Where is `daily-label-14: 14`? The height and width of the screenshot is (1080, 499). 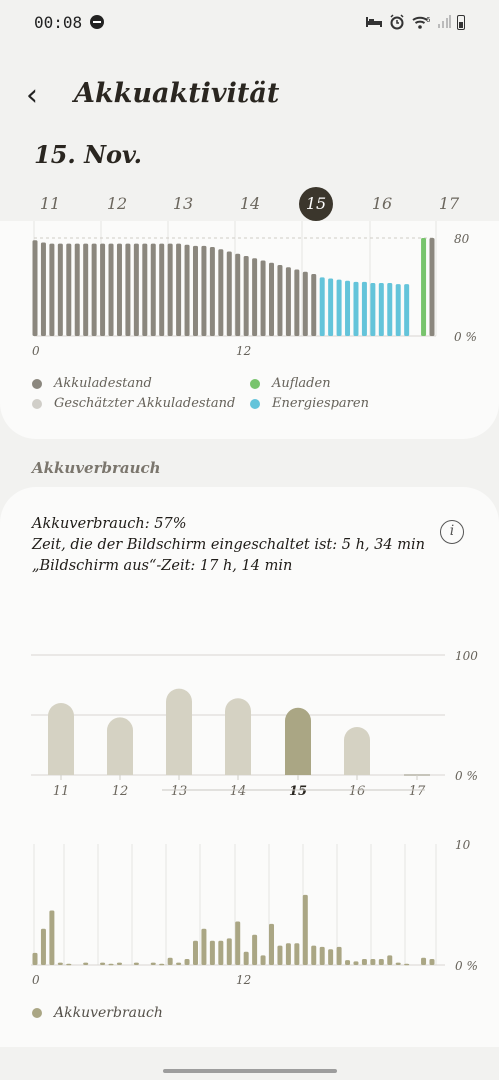
daily-label-14: 14 is located at coordinates (238, 791).